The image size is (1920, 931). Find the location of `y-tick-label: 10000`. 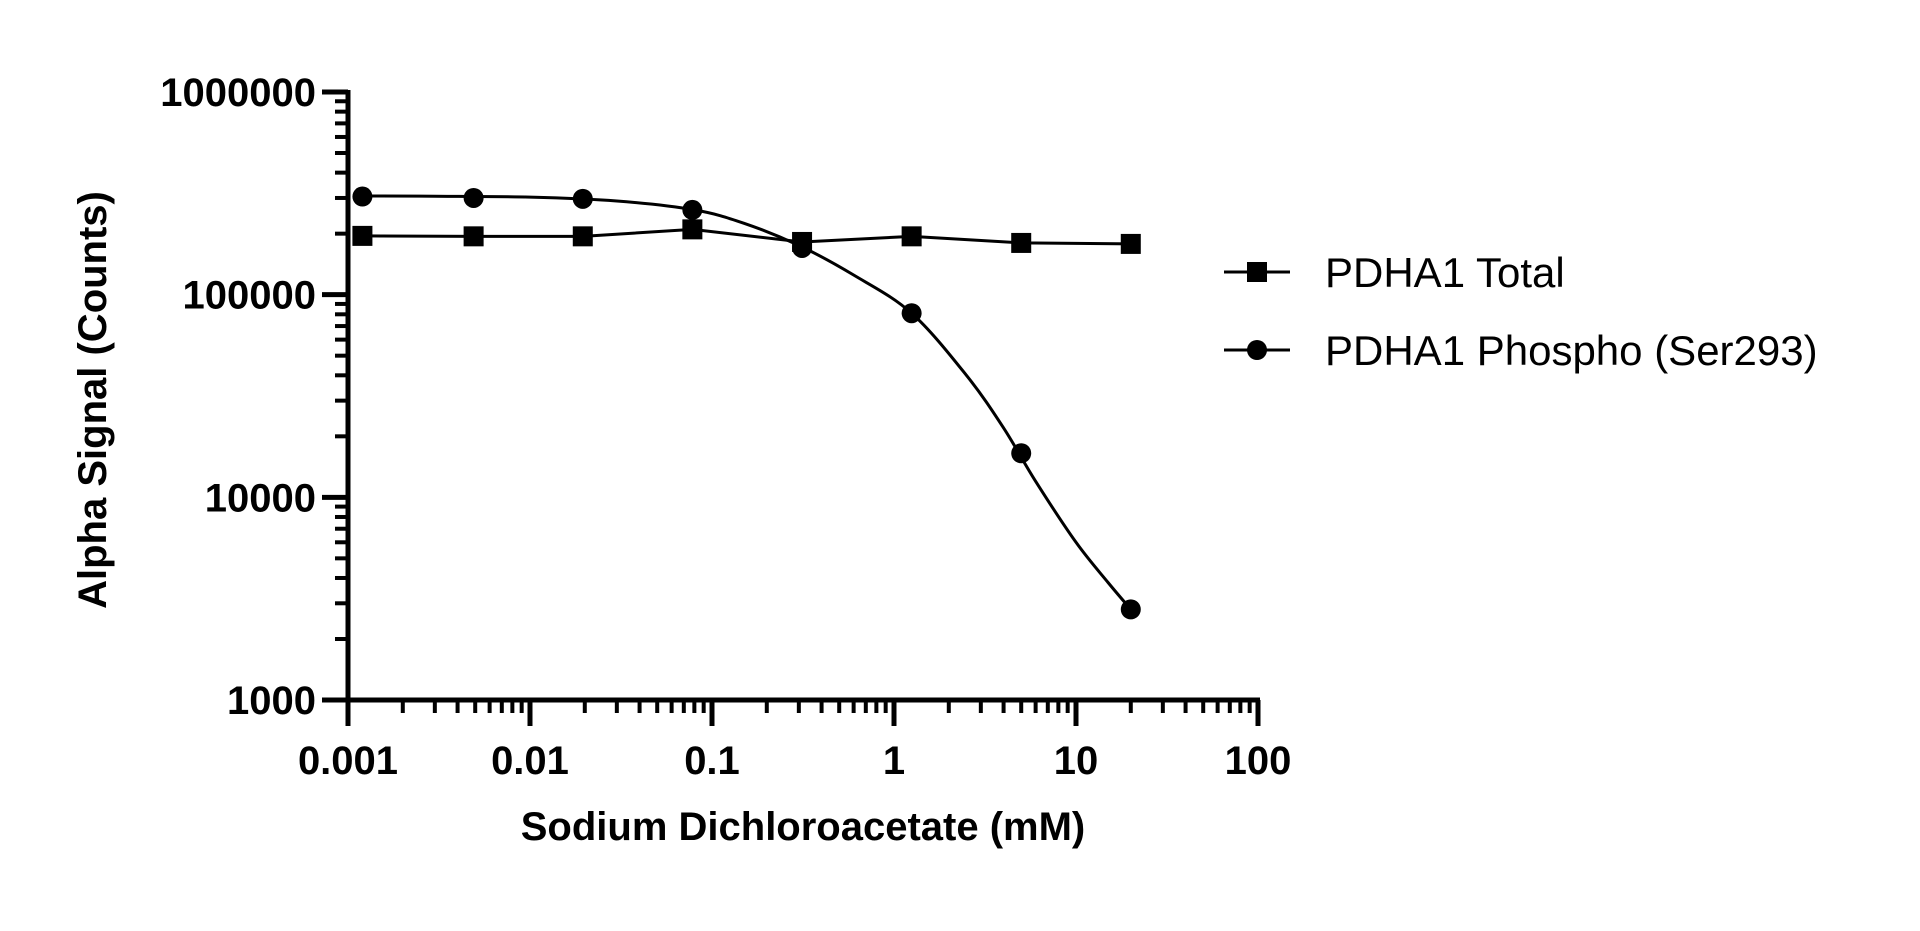

y-tick-label: 10000 is located at coordinates (260, 498).